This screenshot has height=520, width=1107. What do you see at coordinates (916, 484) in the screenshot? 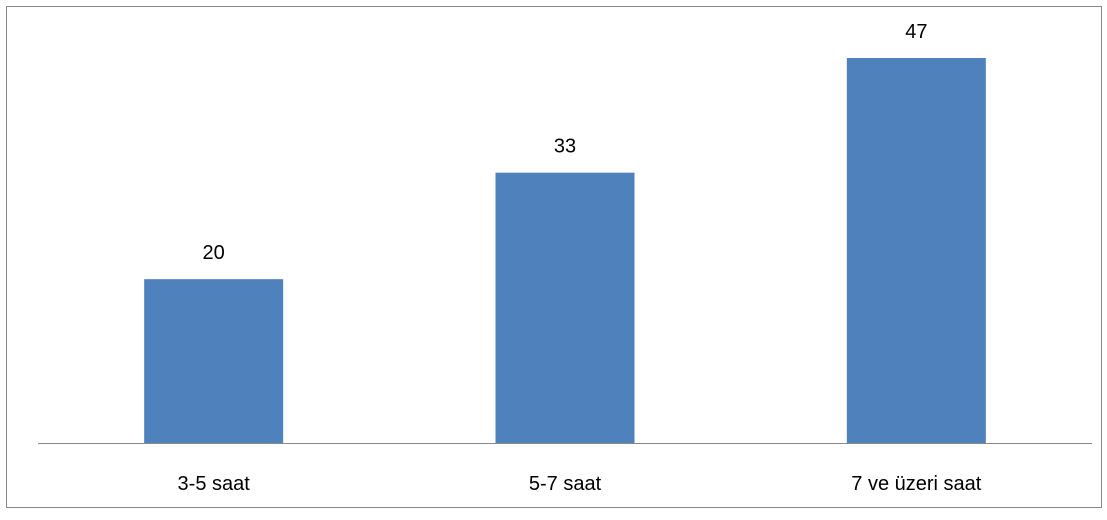
I see `x-tick-label-3: 7 ve üzeri saat` at bounding box center [916, 484].